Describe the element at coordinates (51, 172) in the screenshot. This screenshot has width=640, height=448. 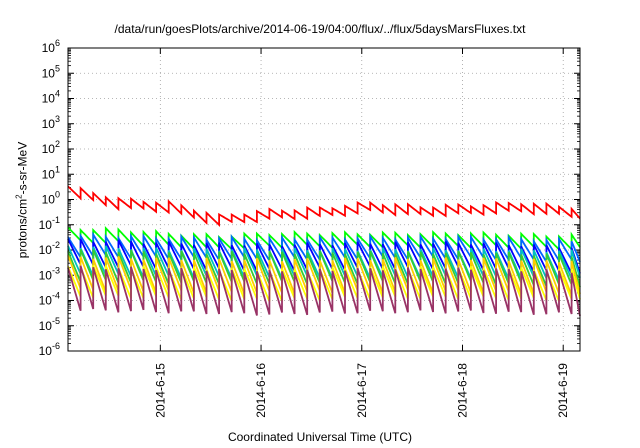
I see `y-tick-label: 10¹` at that location.